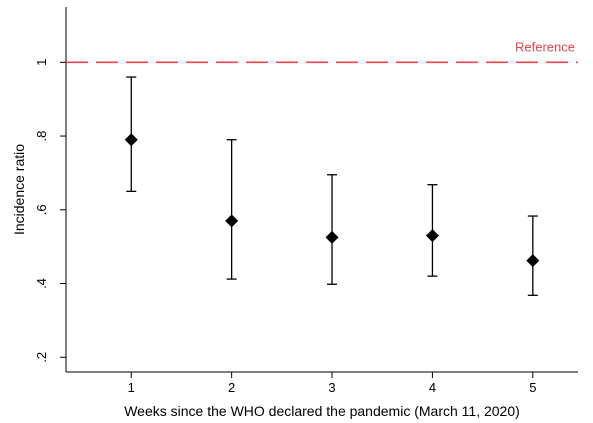 The height and width of the screenshot is (423, 593). I want to click on y-tick-label: 1, so click(41, 62).